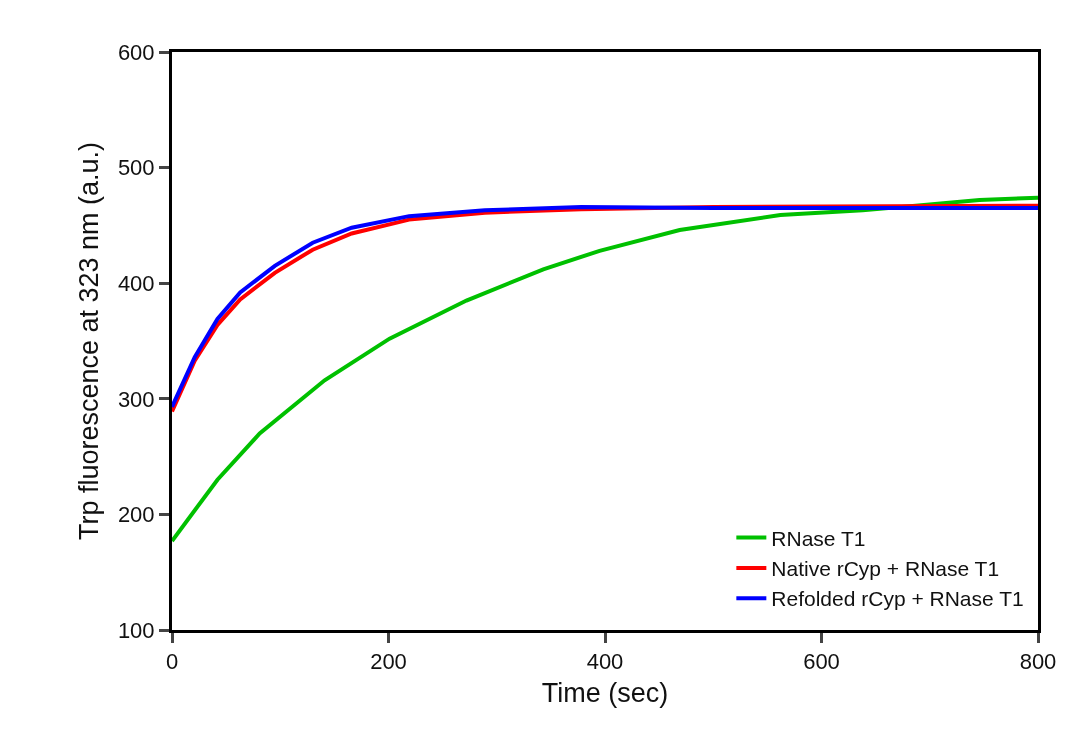 The image size is (1072, 743). I want to click on y-tick-label: 100, so click(136, 630).